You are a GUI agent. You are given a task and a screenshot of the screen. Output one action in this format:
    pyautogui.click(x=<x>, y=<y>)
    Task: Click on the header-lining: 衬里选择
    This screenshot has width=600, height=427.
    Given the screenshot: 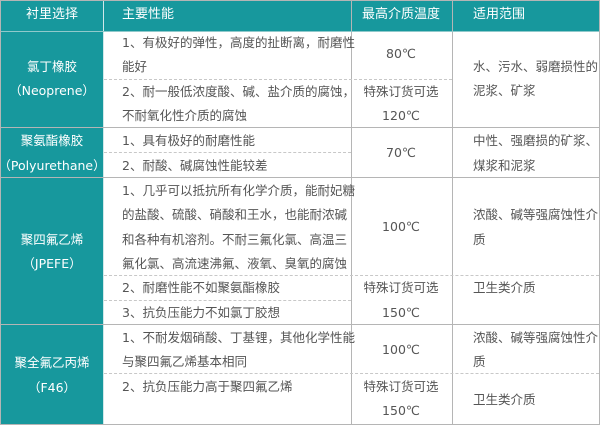 What is the action you would take?
    pyautogui.click(x=52, y=14)
    